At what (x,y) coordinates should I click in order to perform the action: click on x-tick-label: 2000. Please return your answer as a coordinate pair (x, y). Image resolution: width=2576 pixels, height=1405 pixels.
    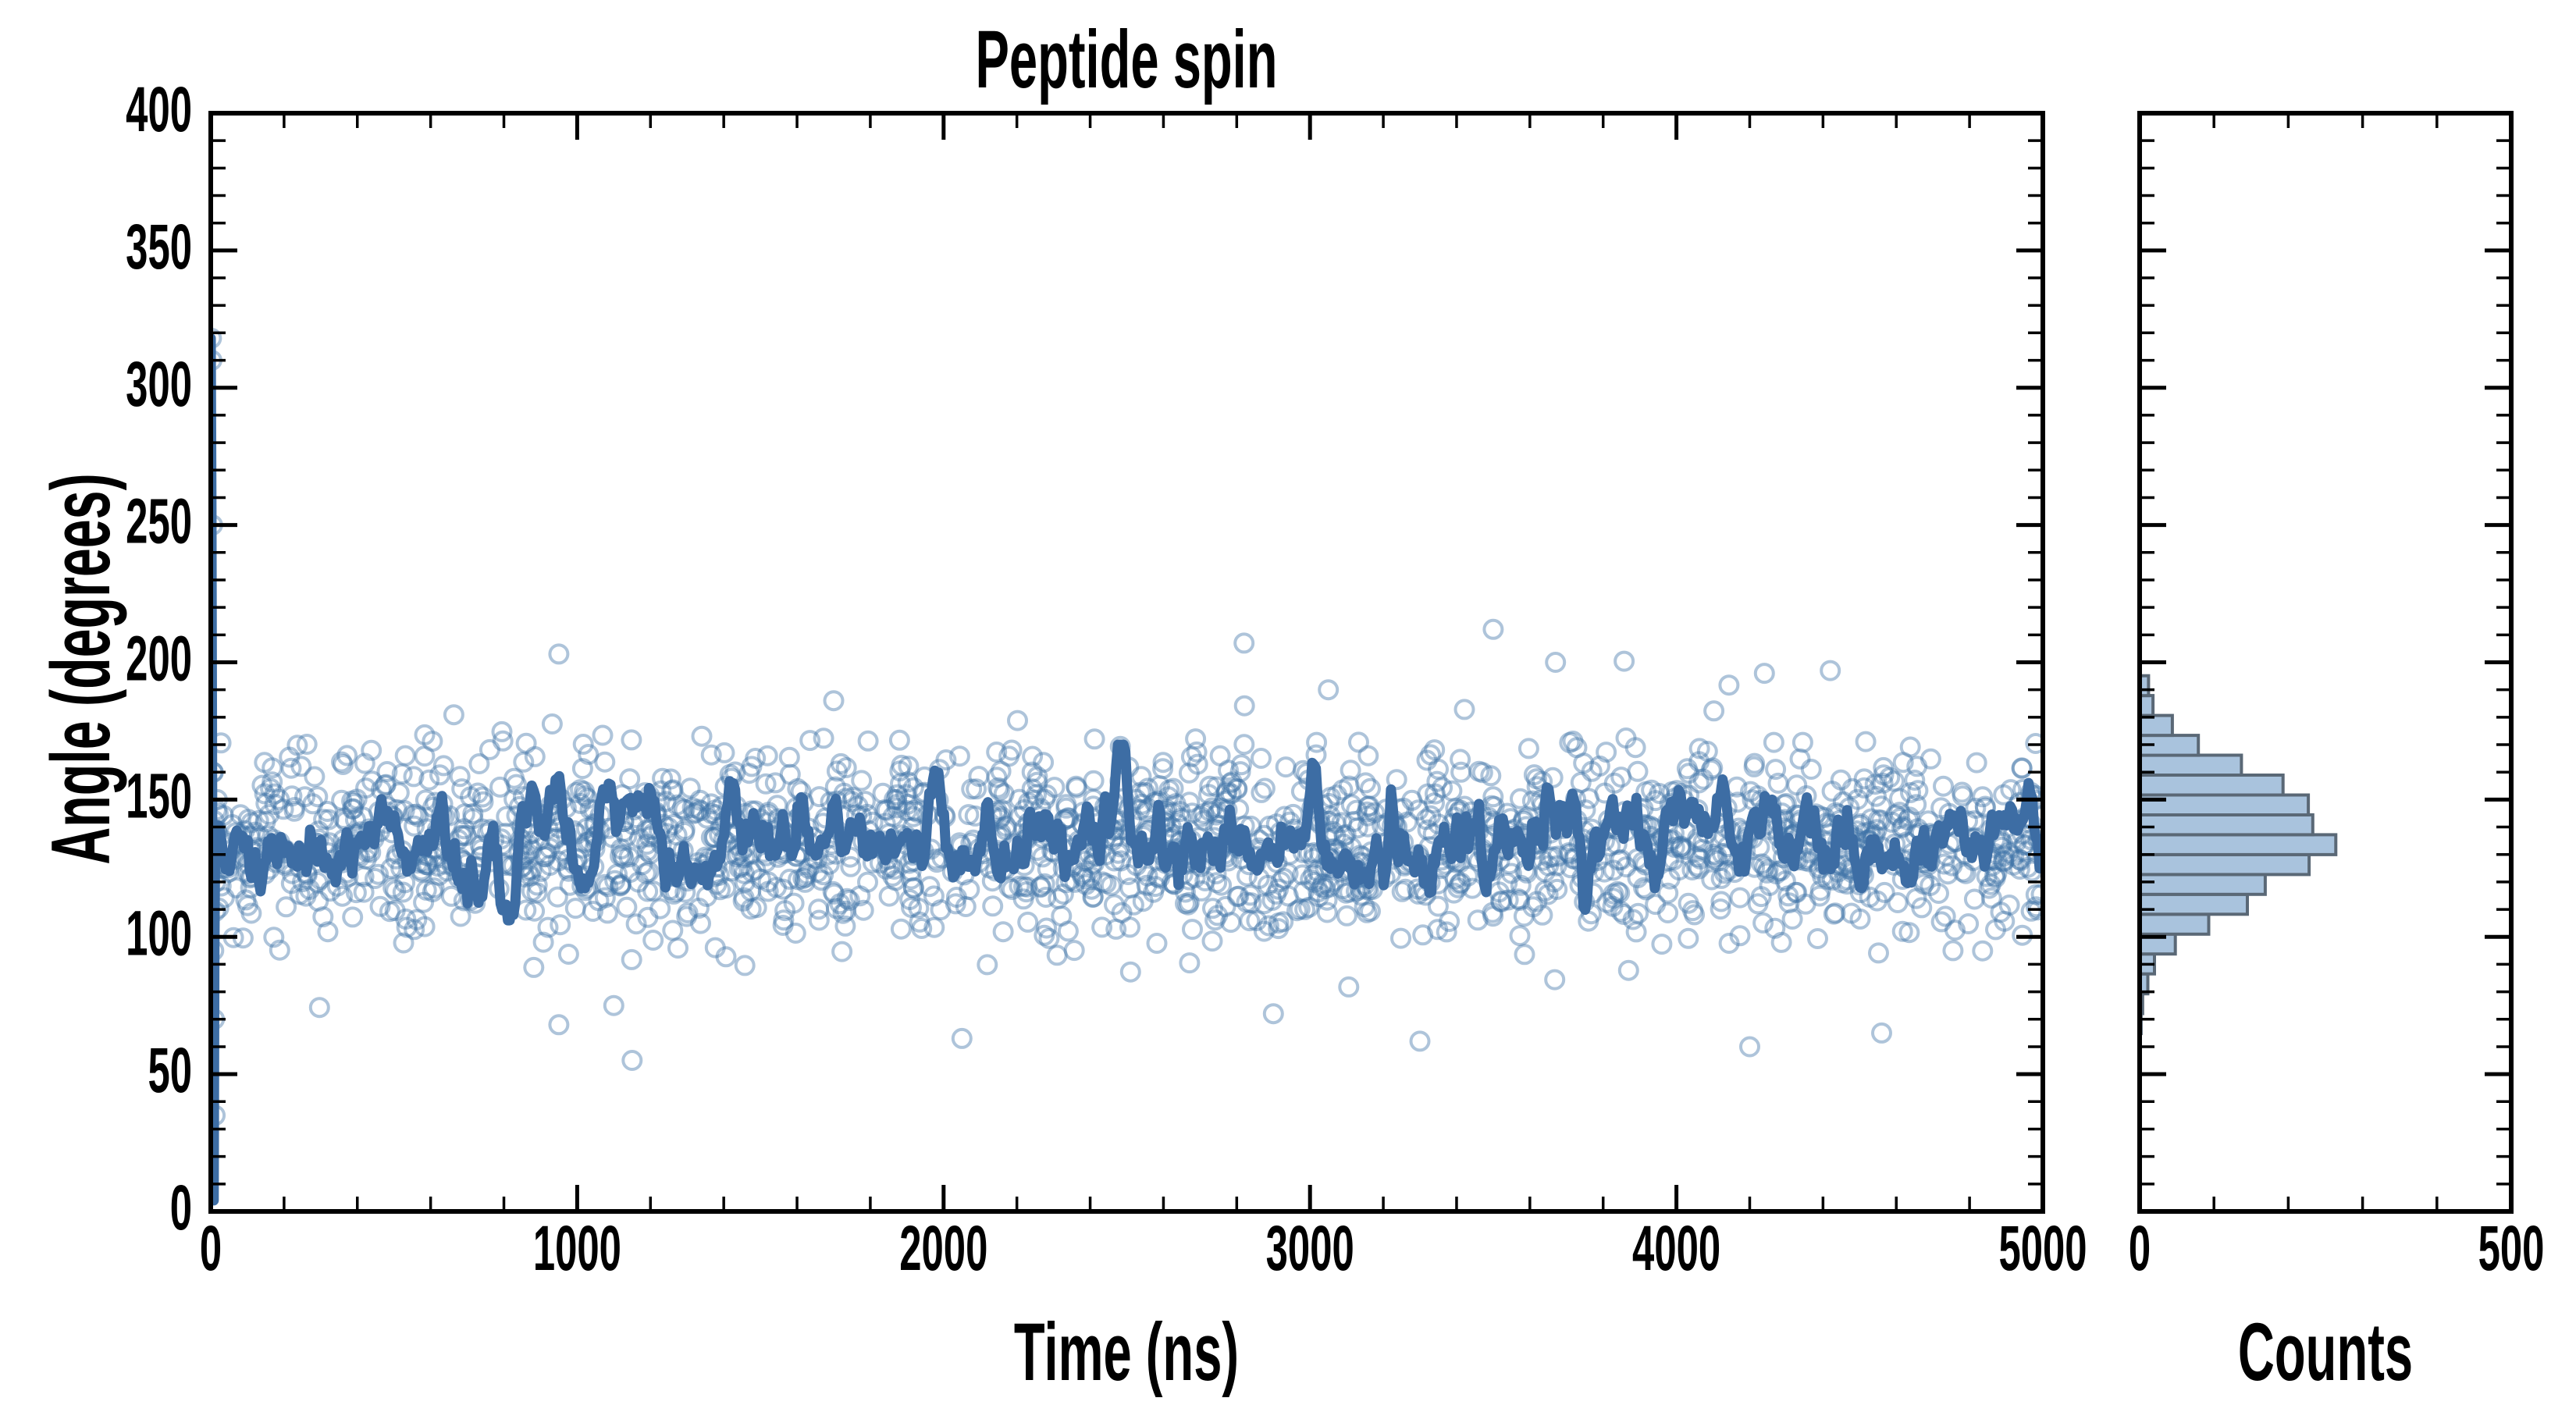
    Looking at the image, I should click on (943, 1248).